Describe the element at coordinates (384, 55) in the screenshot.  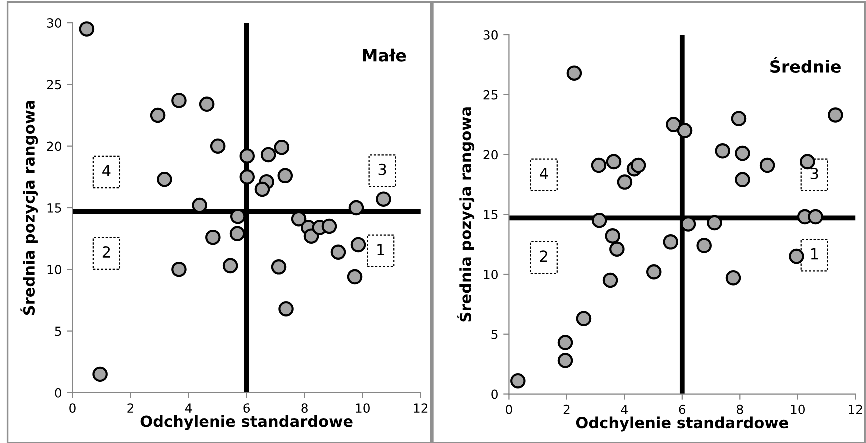
I see `text: Małe` at that location.